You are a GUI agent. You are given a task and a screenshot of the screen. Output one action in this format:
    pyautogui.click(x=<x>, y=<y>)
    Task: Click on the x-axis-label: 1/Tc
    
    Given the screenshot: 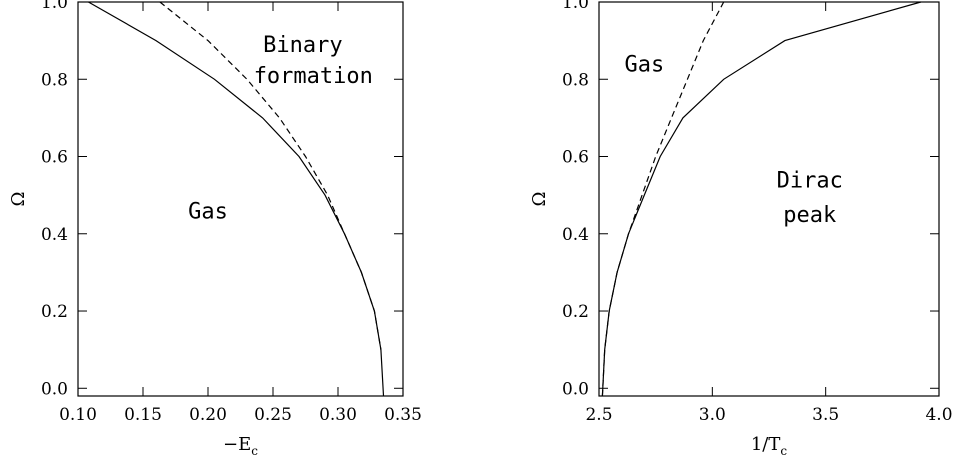 What is the action you would take?
    pyautogui.click(x=769, y=446)
    